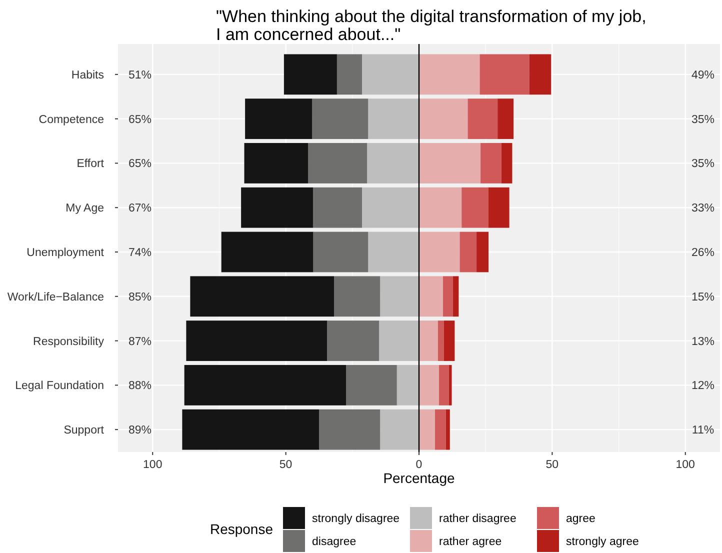 The height and width of the screenshot is (553, 722). What do you see at coordinates (65, 253) in the screenshot?
I see `y-tick-label: Unemployment` at bounding box center [65, 253].